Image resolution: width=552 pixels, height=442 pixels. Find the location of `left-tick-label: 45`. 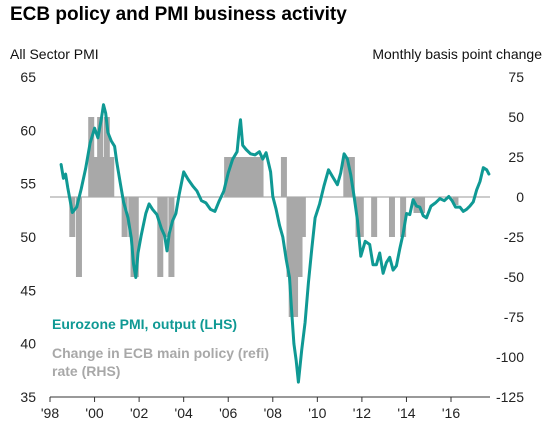

left-tick-label: 45 is located at coordinates (28, 290).